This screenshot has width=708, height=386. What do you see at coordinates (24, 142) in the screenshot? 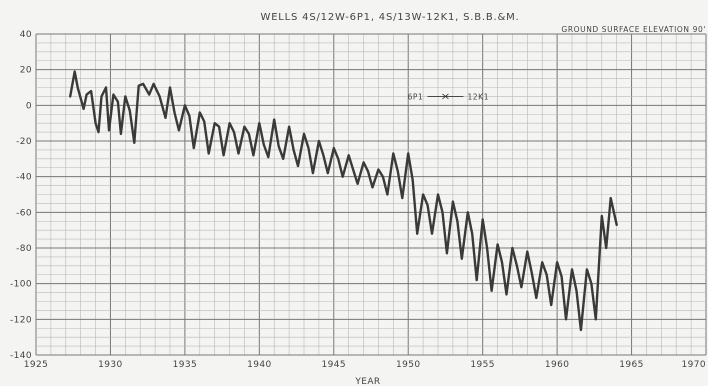
I see `y-tick-label: -20` at bounding box center [24, 142].